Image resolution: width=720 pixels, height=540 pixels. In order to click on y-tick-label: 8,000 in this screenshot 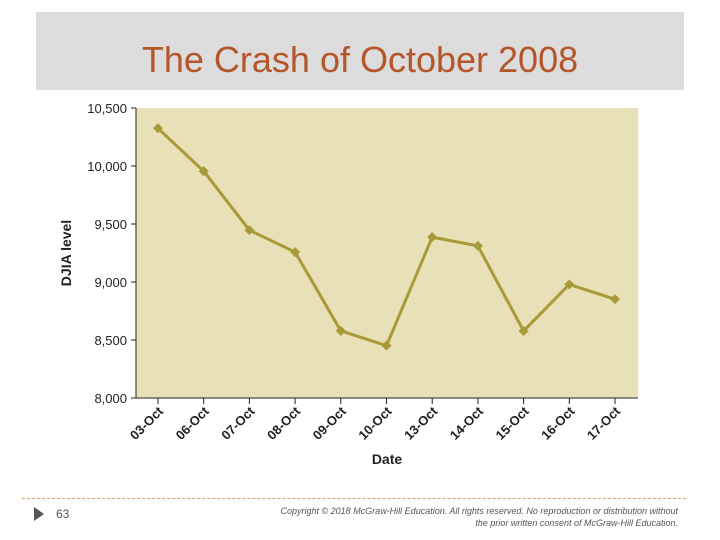, I will do `click(110, 398)`.